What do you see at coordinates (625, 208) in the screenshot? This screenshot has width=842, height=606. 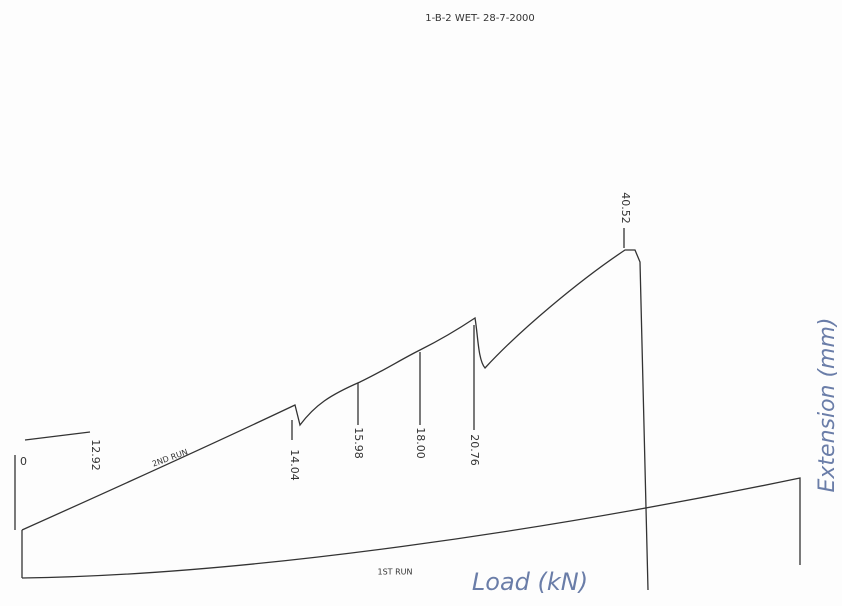 I see `annotation: 40.52` at bounding box center [625, 208].